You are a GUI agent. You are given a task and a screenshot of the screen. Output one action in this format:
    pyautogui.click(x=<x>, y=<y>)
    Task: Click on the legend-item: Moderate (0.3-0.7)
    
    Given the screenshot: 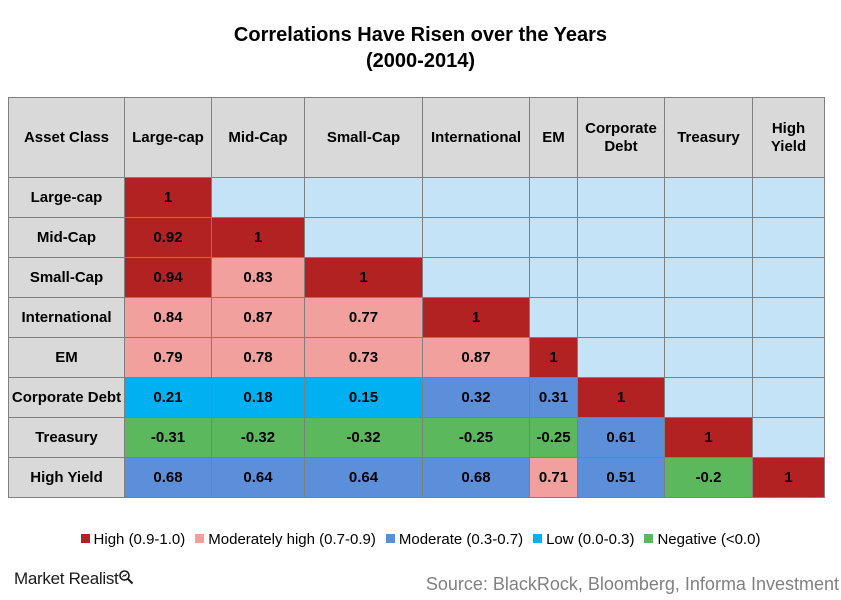 What is the action you would take?
    pyautogui.click(x=454, y=539)
    